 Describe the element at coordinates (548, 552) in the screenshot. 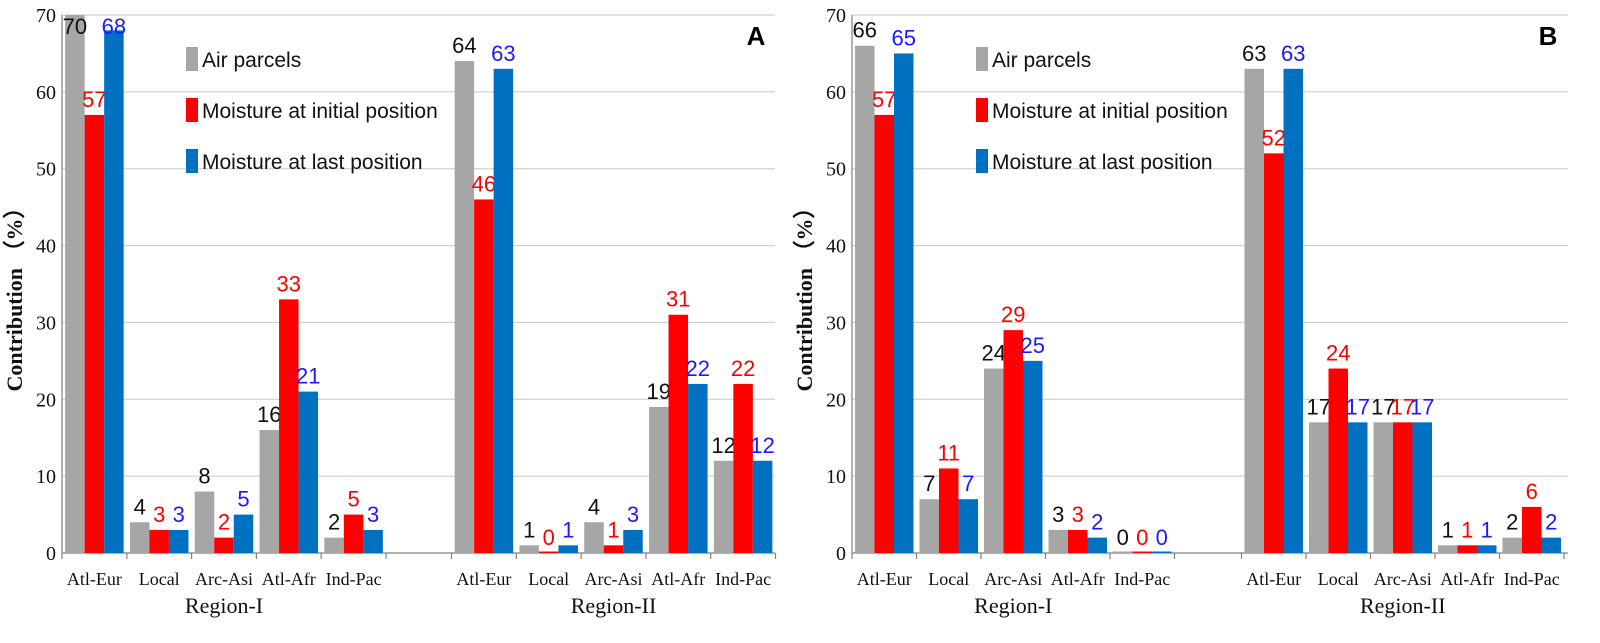

I see `bar-region-ii-local-initial` at that location.